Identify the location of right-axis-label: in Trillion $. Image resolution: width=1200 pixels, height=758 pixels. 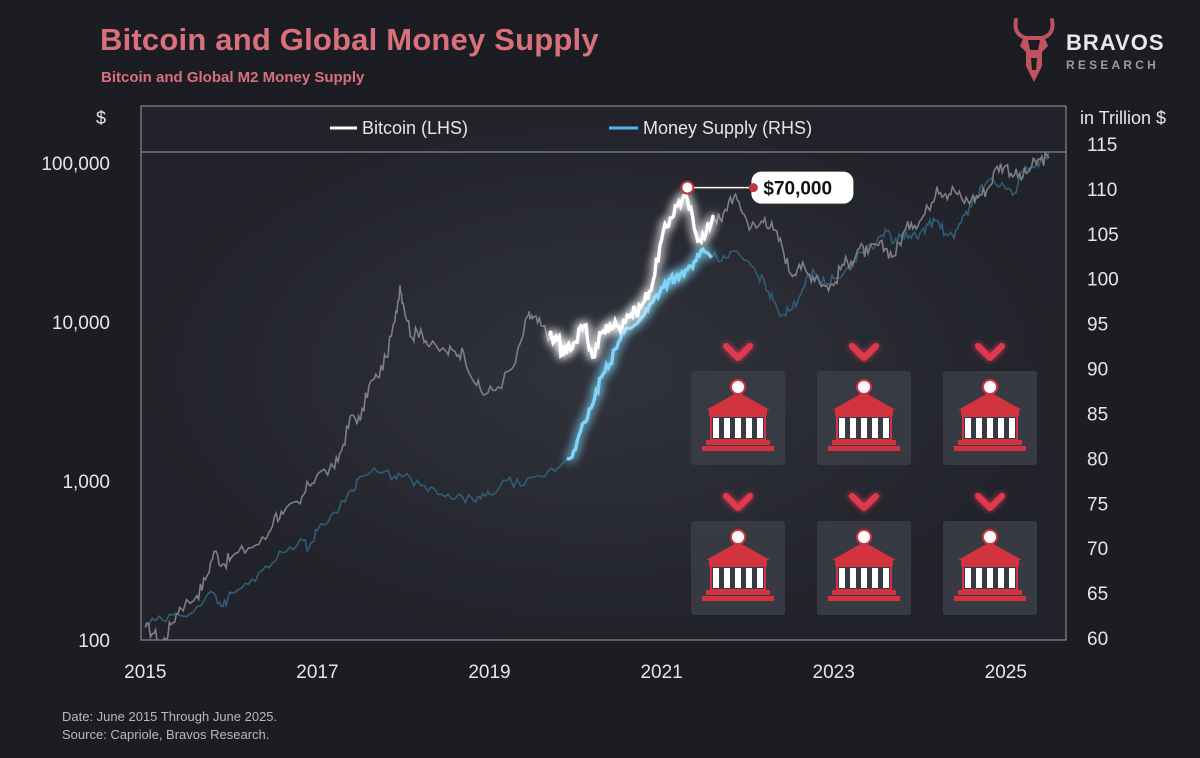
(1123, 118).